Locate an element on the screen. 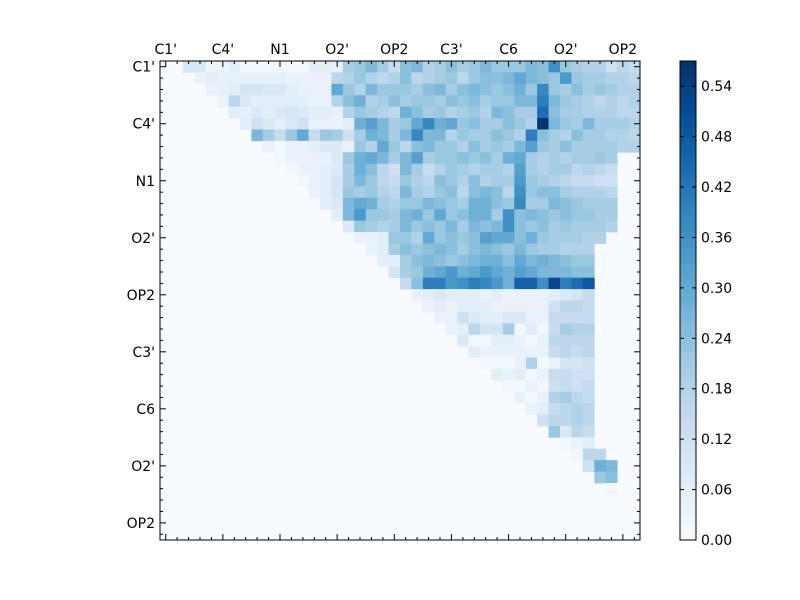 The width and height of the screenshot is (800, 600). x-tick-label: N1 is located at coordinates (279, 50).